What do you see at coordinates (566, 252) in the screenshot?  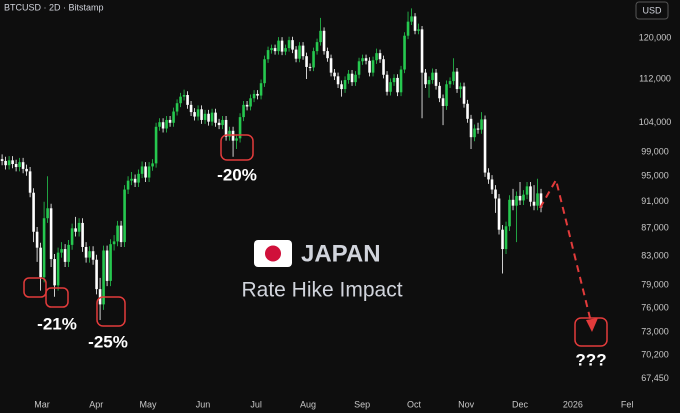 I see `projection-arrow` at bounding box center [566, 252].